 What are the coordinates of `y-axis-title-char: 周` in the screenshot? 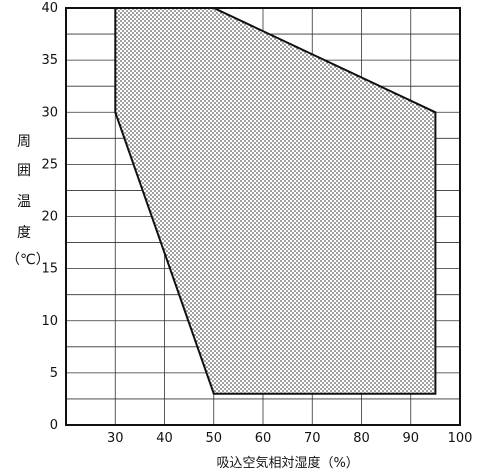 It's located at (24, 142).